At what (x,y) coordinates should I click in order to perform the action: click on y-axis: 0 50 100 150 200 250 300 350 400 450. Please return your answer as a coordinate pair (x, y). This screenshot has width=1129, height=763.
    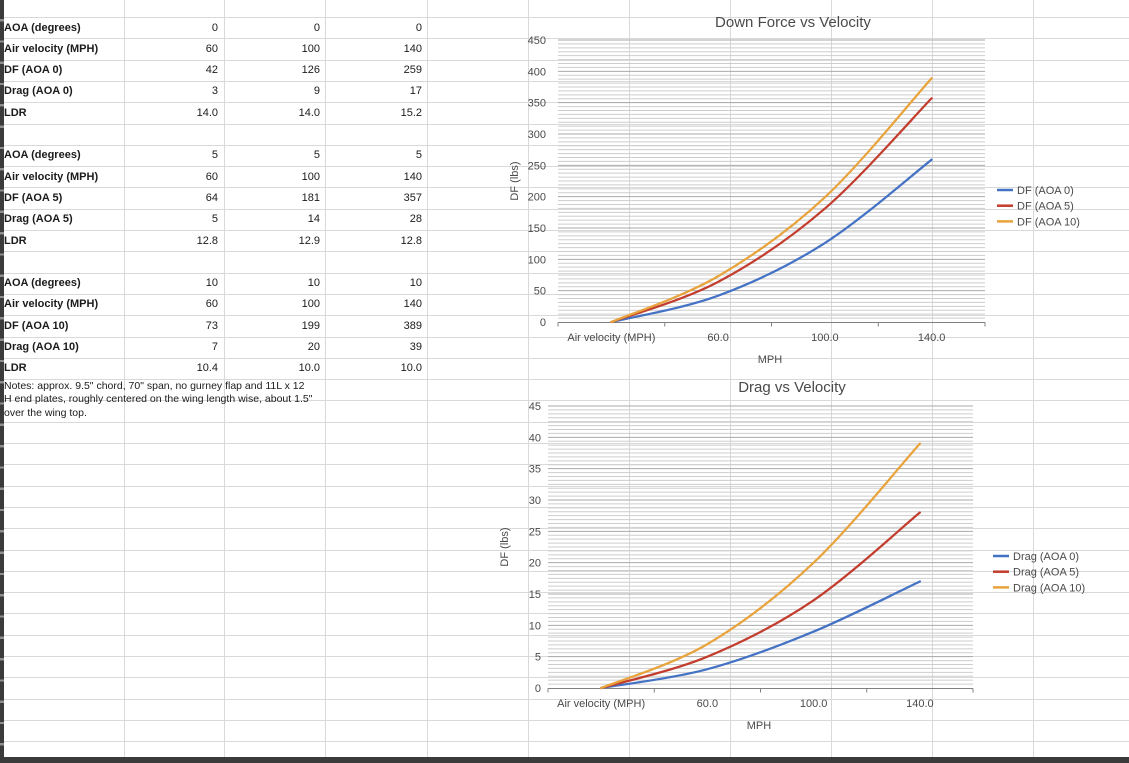
    Looking at the image, I should click on (537, 182).